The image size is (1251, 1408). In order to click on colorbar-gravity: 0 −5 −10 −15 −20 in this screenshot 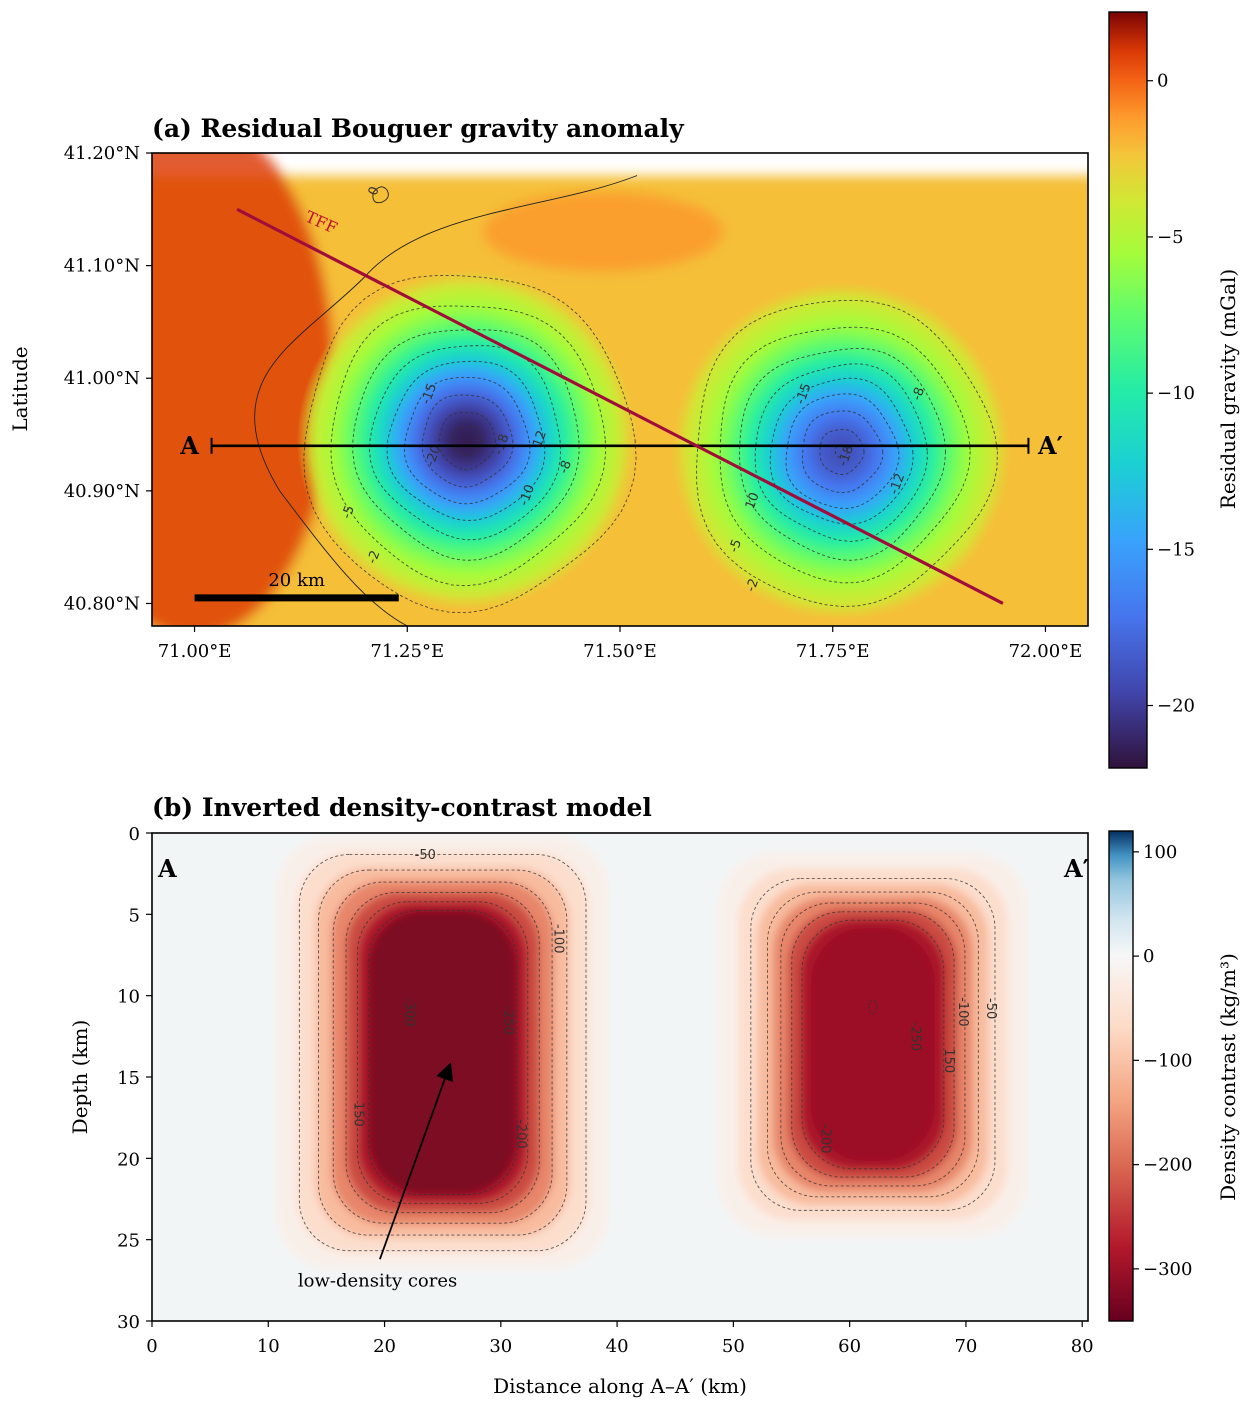, I will do `click(1151, 390)`.